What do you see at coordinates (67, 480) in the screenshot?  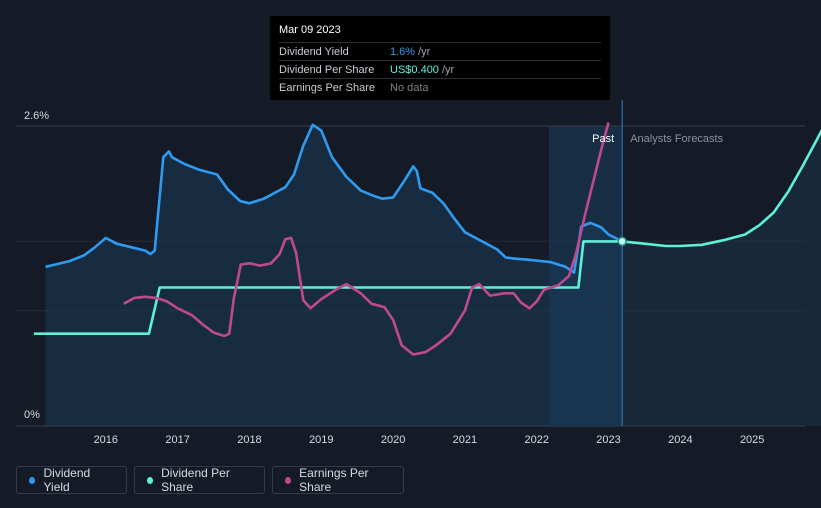 I see `legend-label: Dividend Yield` at bounding box center [67, 480].